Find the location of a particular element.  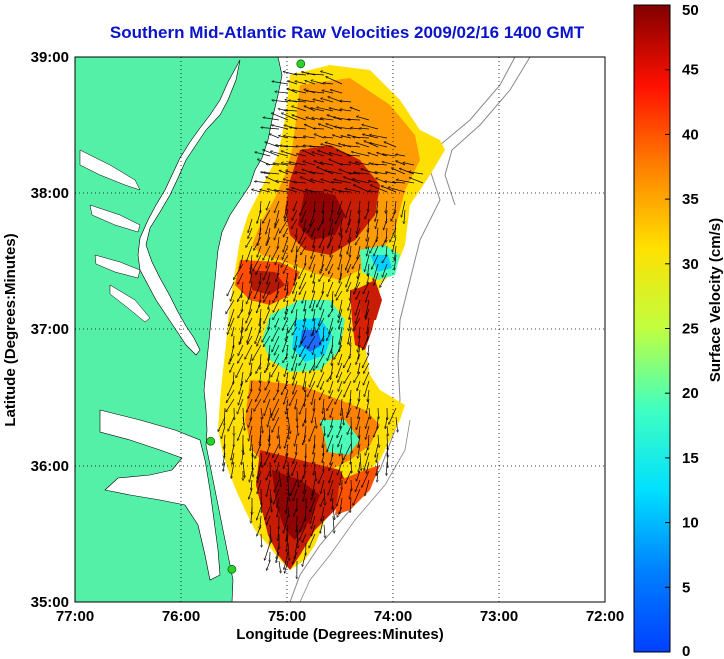

colorbar-tick-label: 40 is located at coordinates (690, 134).